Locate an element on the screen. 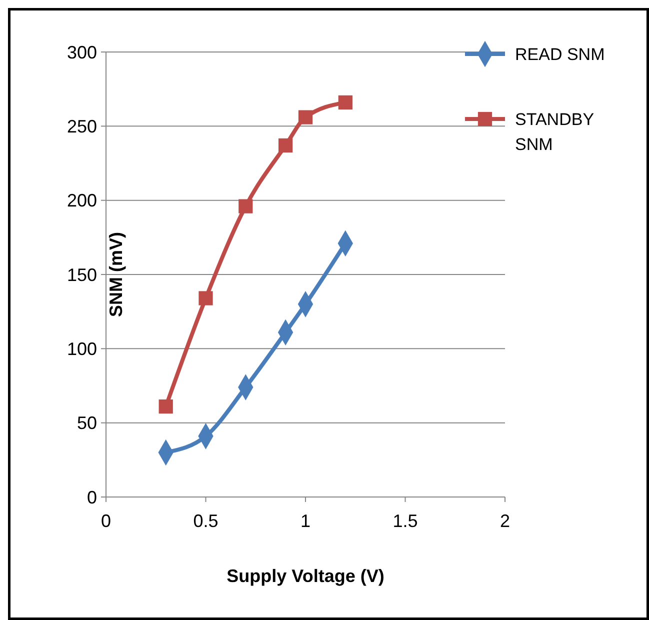 This screenshot has width=649, height=620. x-tick-label: 2 is located at coordinates (505, 521).